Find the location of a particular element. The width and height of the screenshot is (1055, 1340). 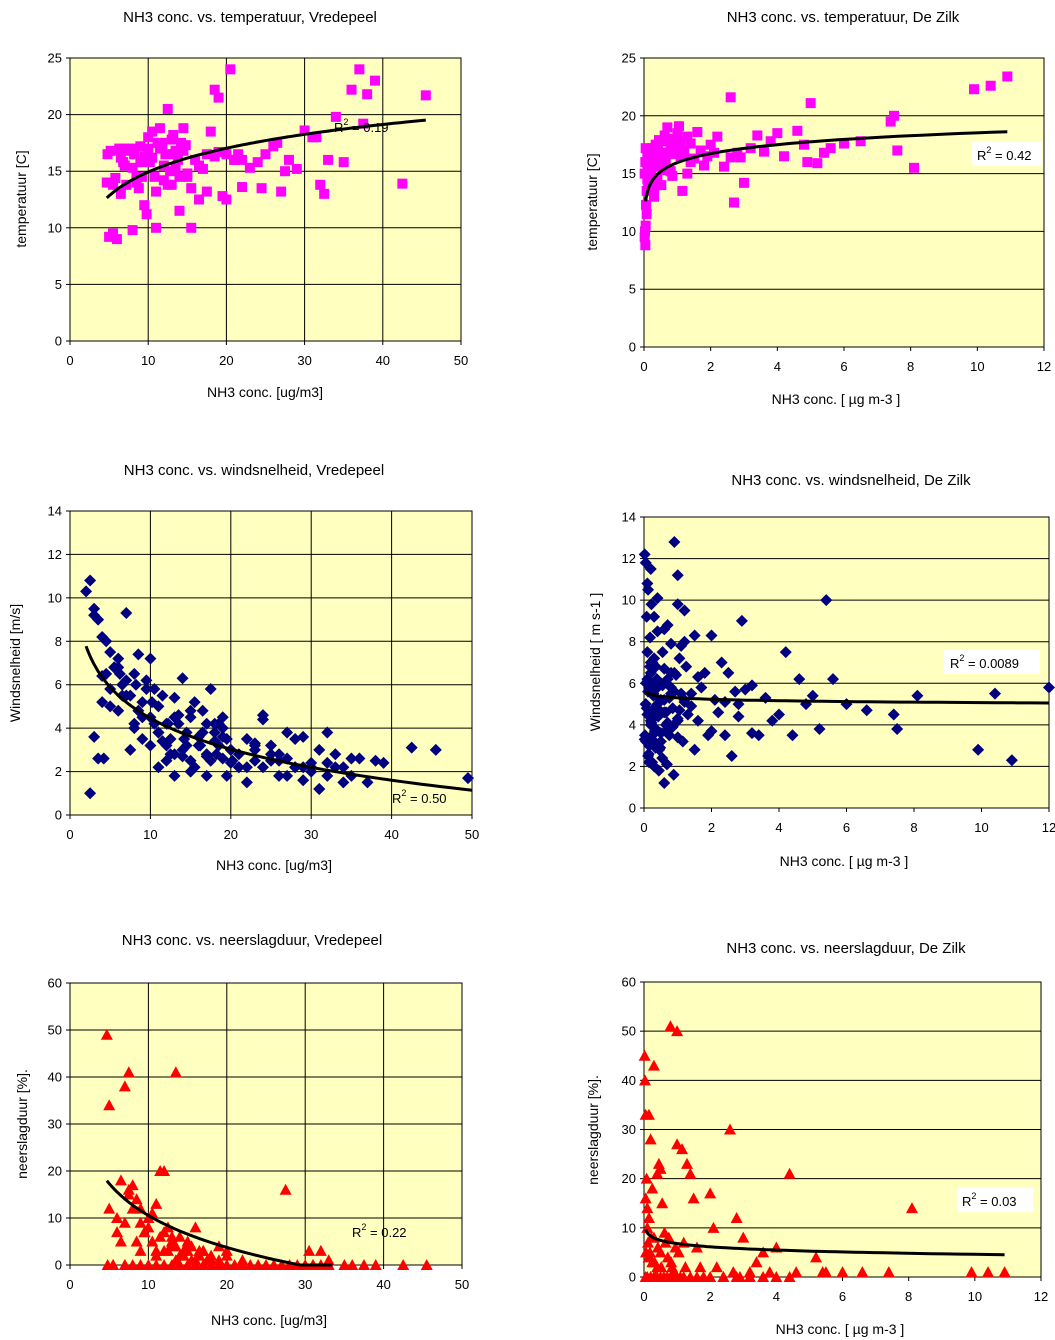

data-points is located at coordinates (266, 1149).